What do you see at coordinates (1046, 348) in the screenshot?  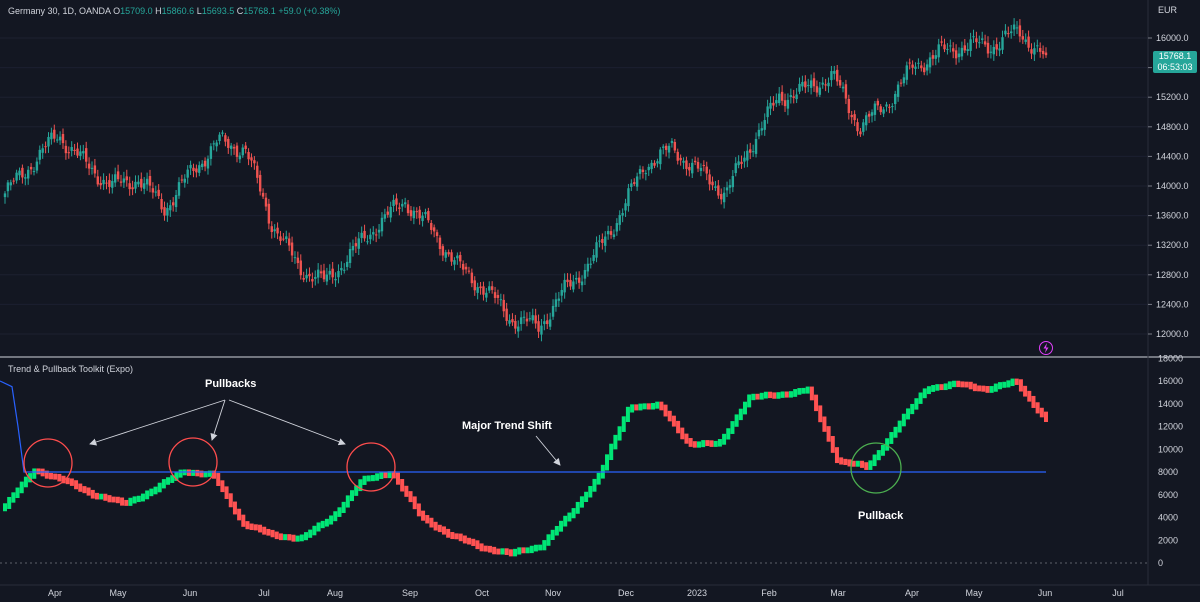 I see `lightning-icon` at bounding box center [1046, 348].